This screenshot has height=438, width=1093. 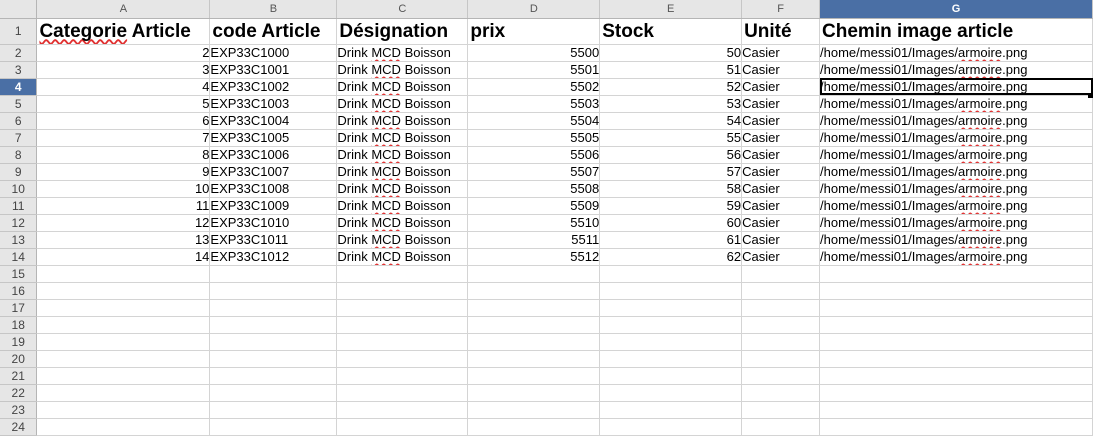 What do you see at coordinates (534, 87) in the screenshot?
I see `cell-d4: 5502` at bounding box center [534, 87].